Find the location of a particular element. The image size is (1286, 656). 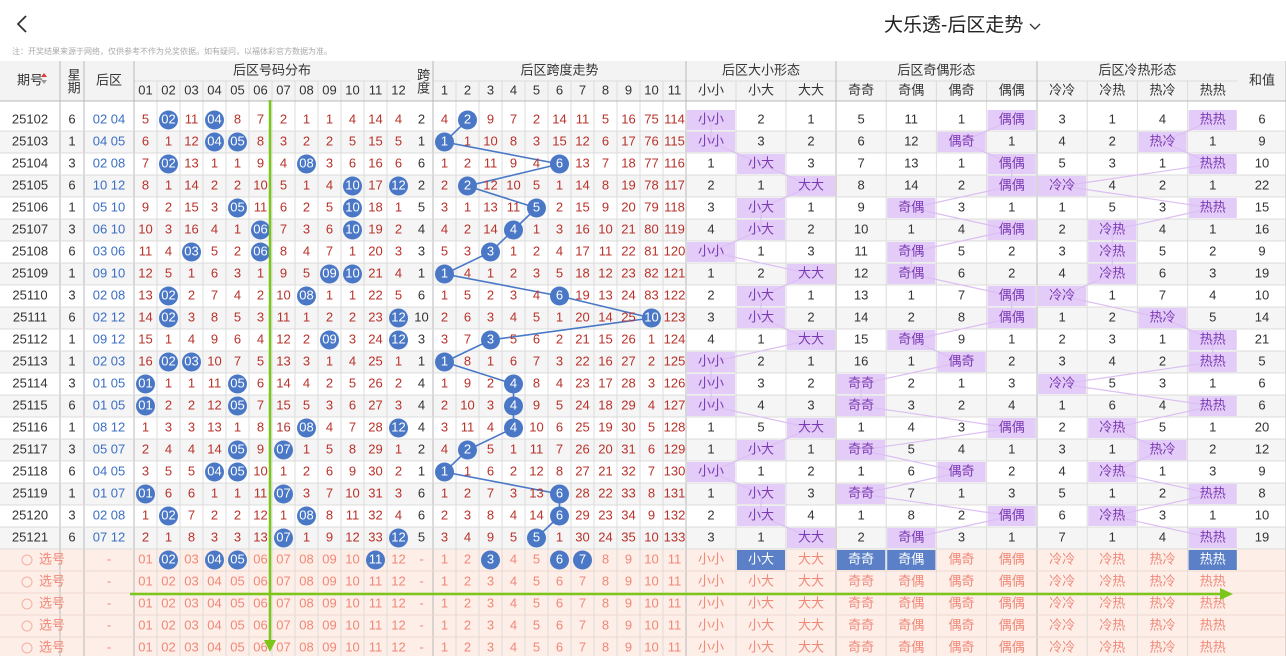

select-option: 1 is located at coordinates (444, 558).